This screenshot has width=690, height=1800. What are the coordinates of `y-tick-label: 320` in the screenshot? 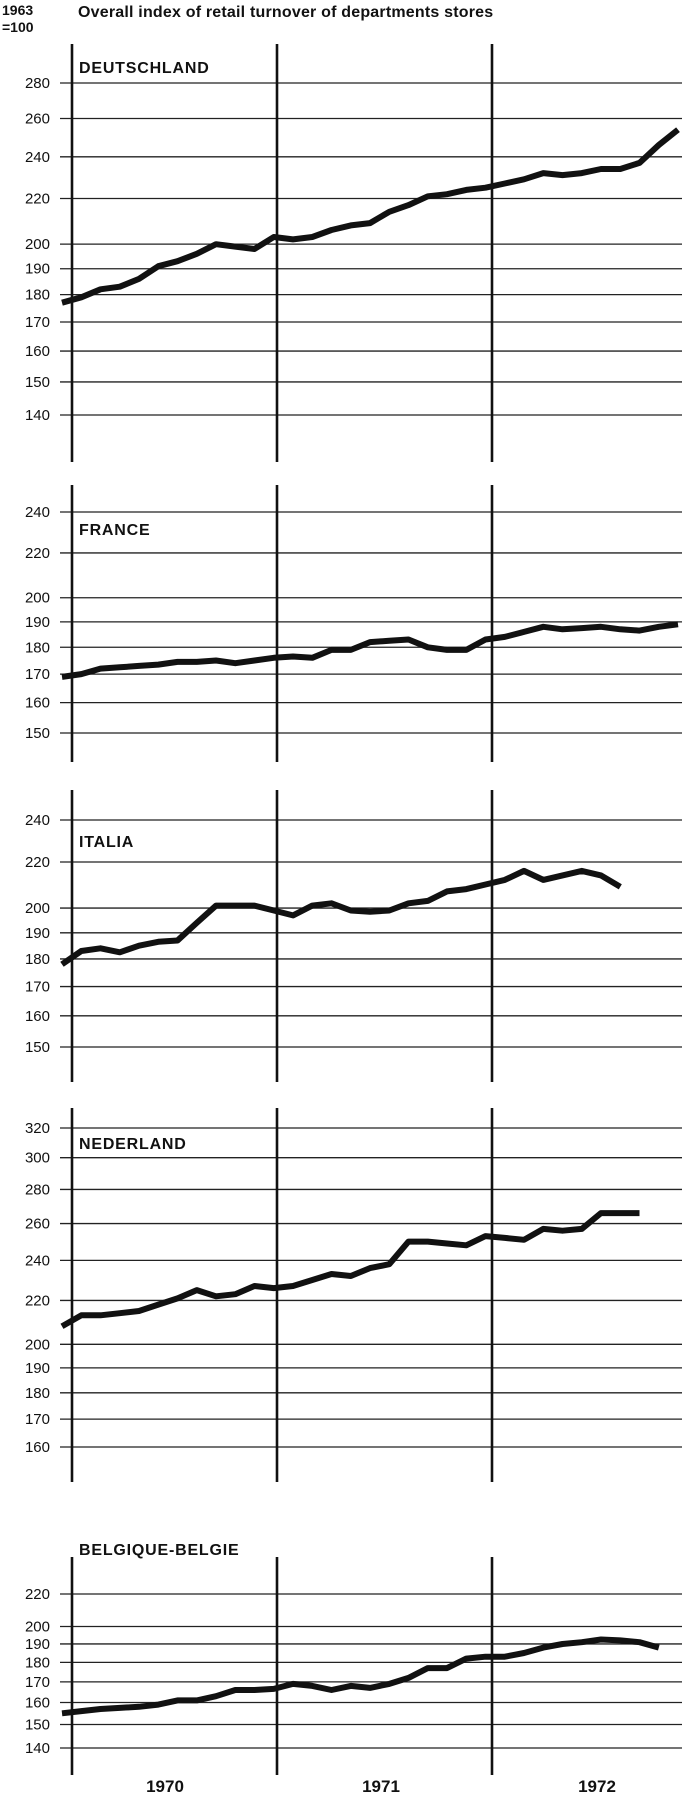 It's located at (37, 1128).